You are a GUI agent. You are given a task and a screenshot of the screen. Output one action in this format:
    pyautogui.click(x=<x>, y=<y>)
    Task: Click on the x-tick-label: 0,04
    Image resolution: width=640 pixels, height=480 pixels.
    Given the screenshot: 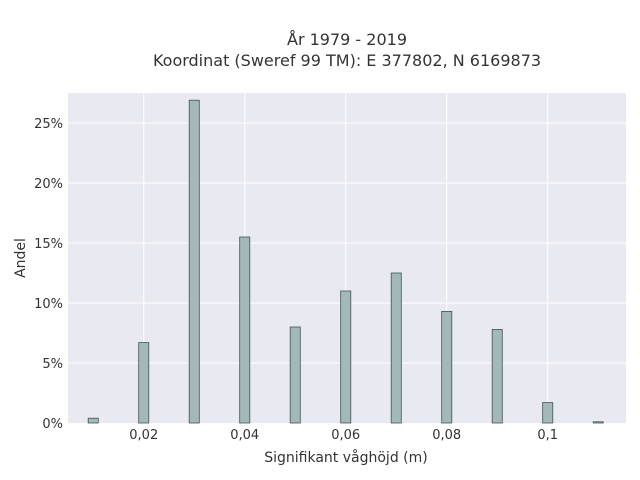 What is the action you would take?
    pyautogui.click(x=244, y=435)
    